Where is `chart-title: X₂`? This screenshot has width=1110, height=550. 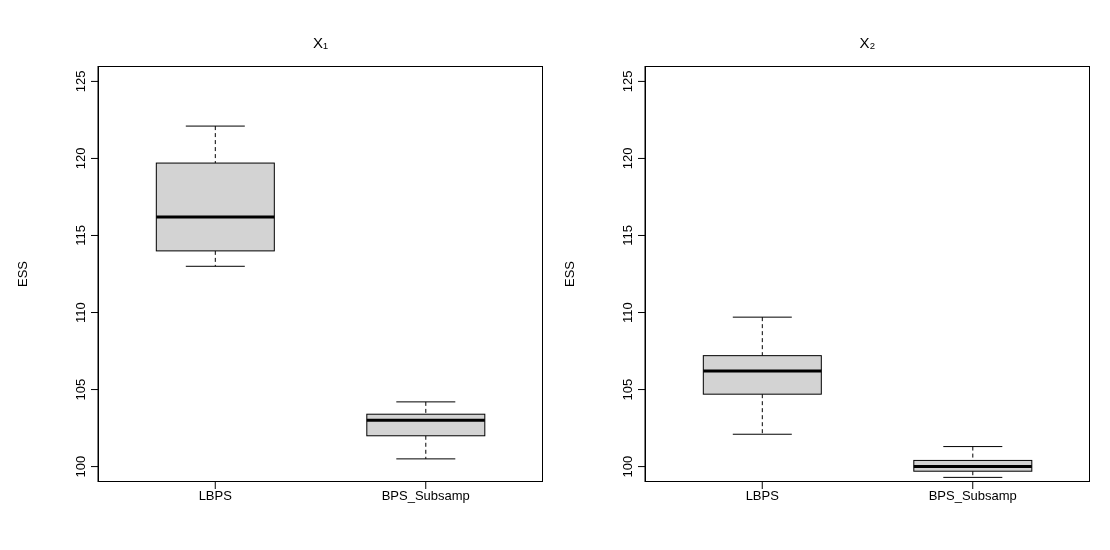
chart-title: X₂ is located at coordinates (867, 42).